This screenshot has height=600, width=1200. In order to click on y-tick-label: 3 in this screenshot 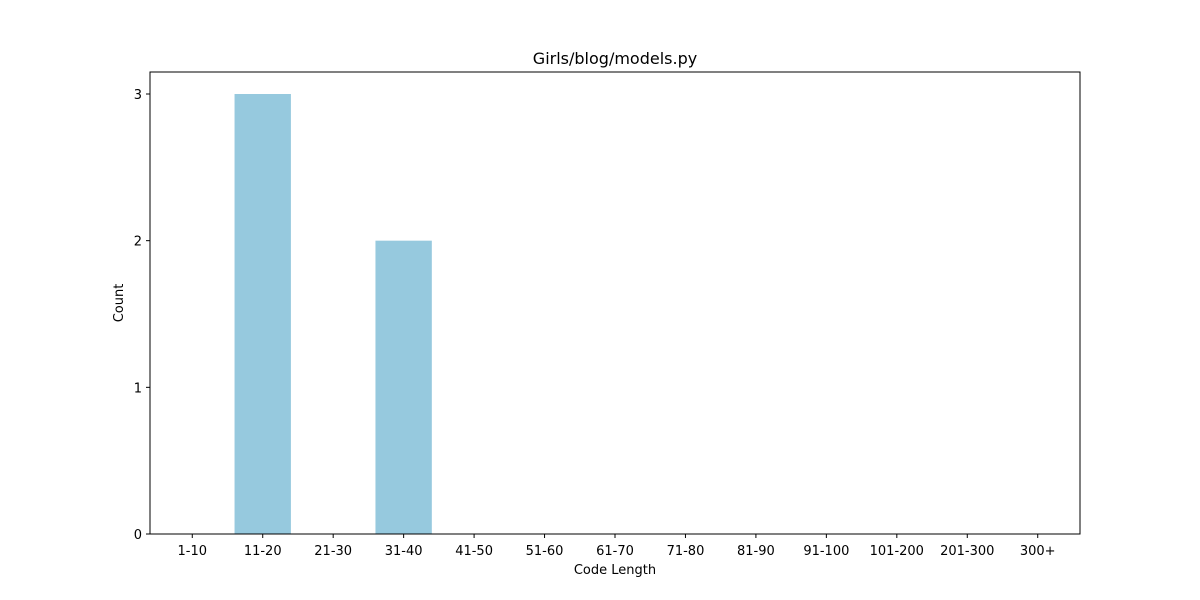, I will do `click(138, 95)`.